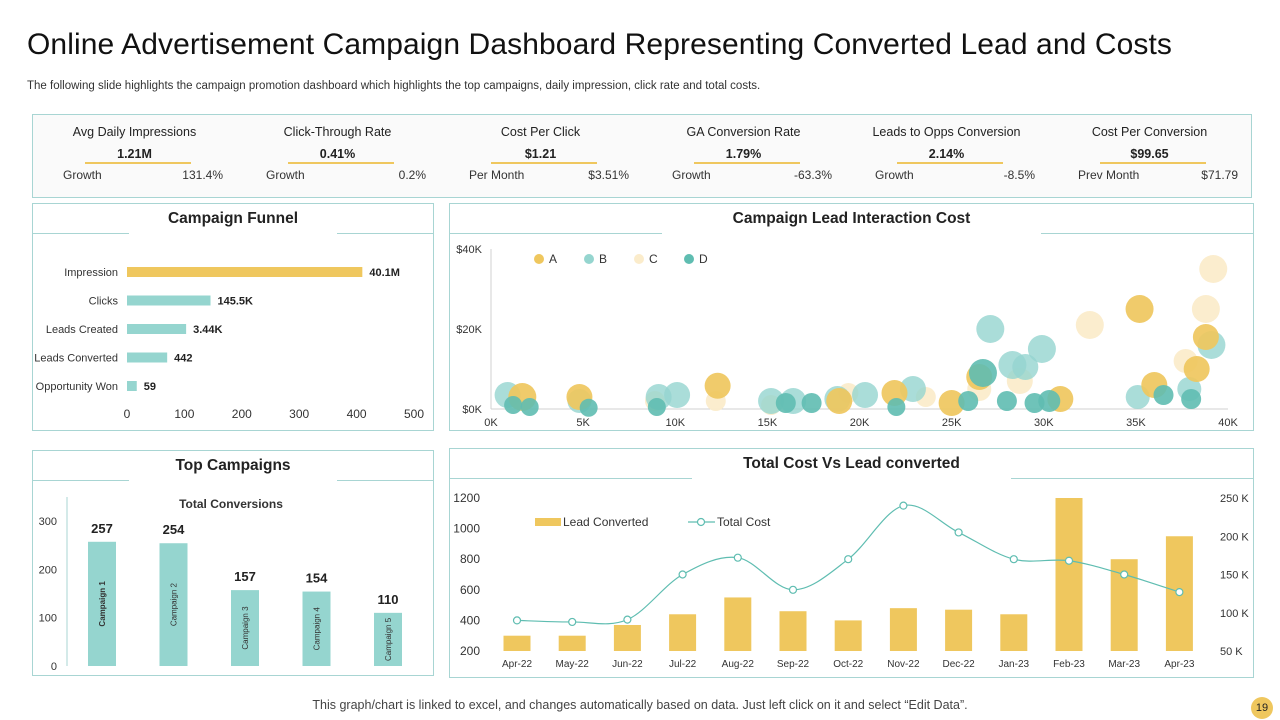 This screenshot has width=1280, height=720. Describe the element at coordinates (1149, 132) in the screenshot. I see `kpi-title: Cost Per Conversion` at that location.